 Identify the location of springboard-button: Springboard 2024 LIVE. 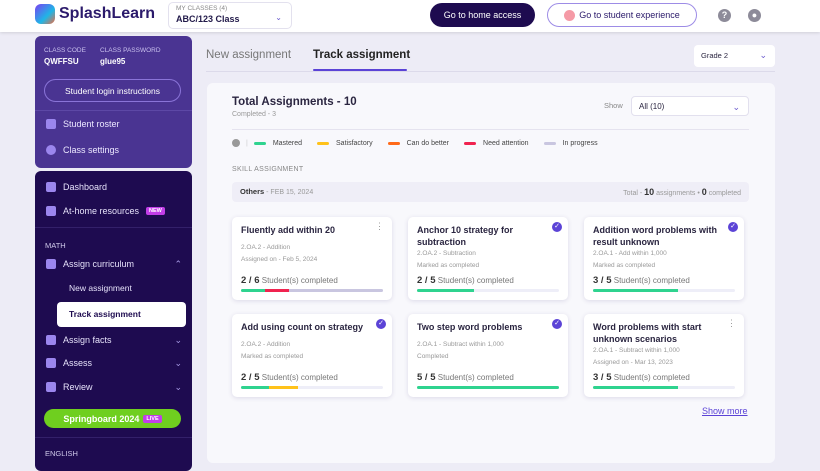
(112, 418).